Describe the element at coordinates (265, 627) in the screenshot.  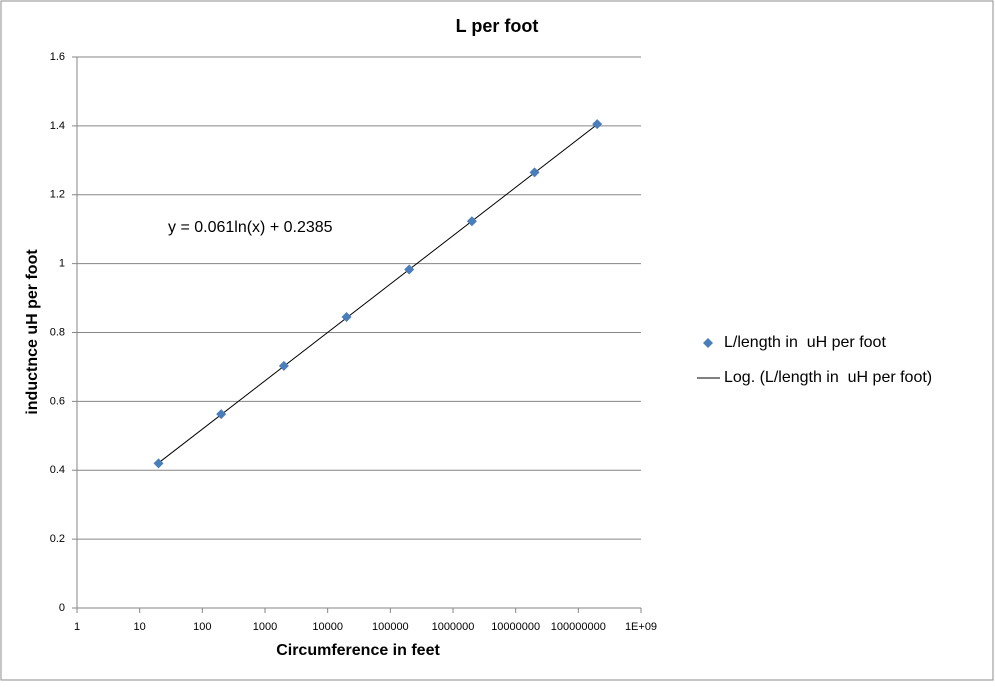
I see `x-tick-label: 1000` at that location.